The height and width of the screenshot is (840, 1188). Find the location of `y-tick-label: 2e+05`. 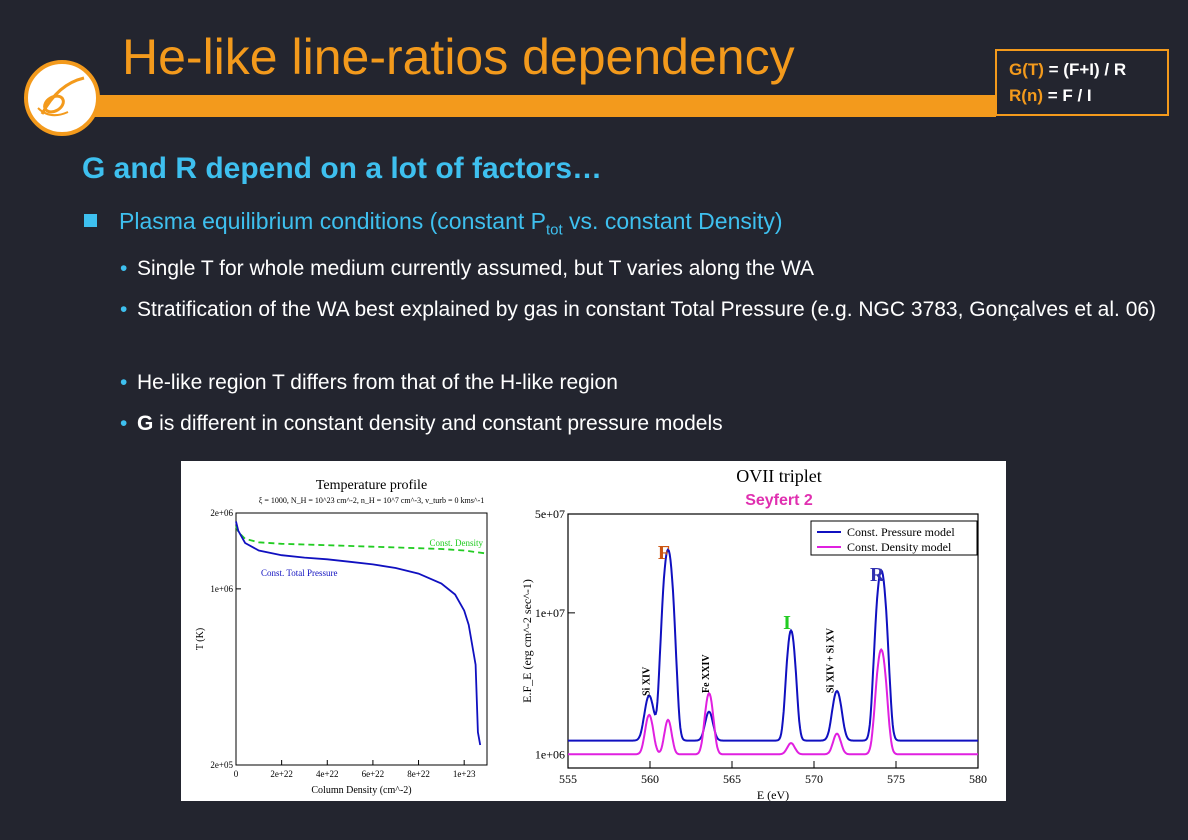

y-tick-label: 2e+05 is located at coordinates (221, 765).